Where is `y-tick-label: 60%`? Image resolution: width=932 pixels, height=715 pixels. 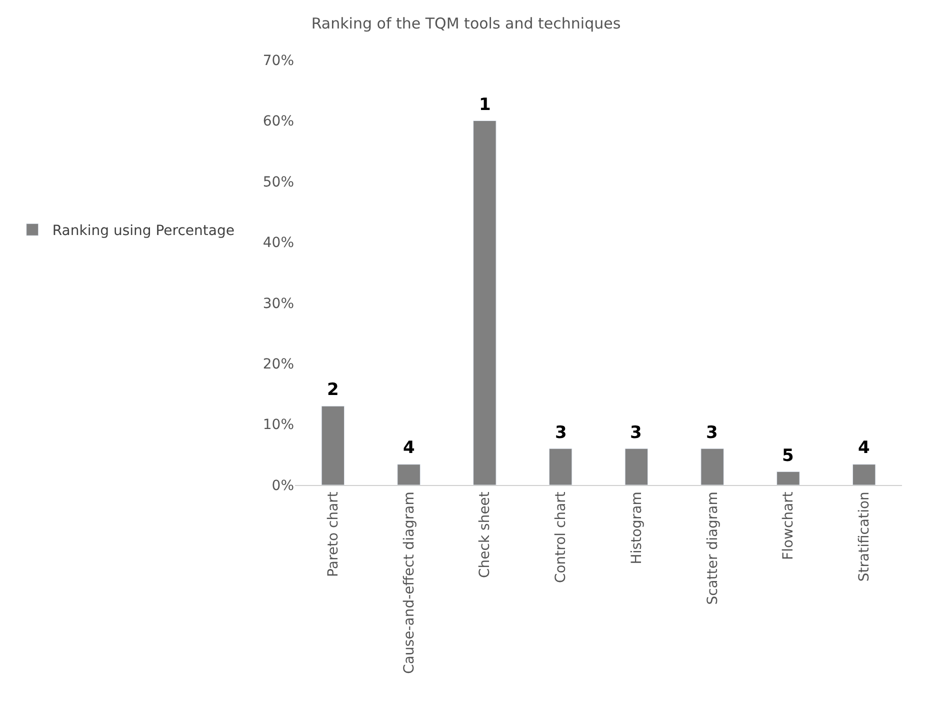
y-tick-label: 60% is located at coordinates (278, 122).